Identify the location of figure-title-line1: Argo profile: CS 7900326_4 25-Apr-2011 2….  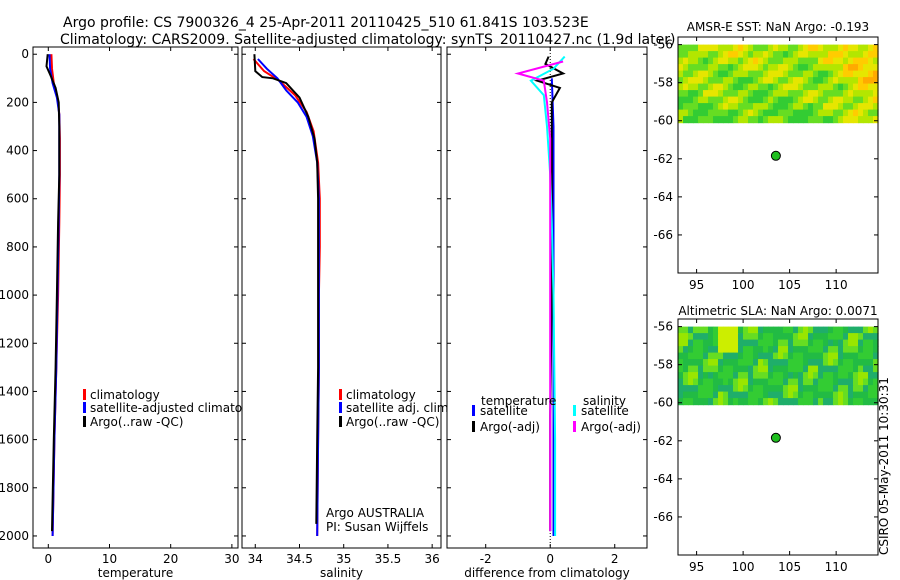
(326, 23).